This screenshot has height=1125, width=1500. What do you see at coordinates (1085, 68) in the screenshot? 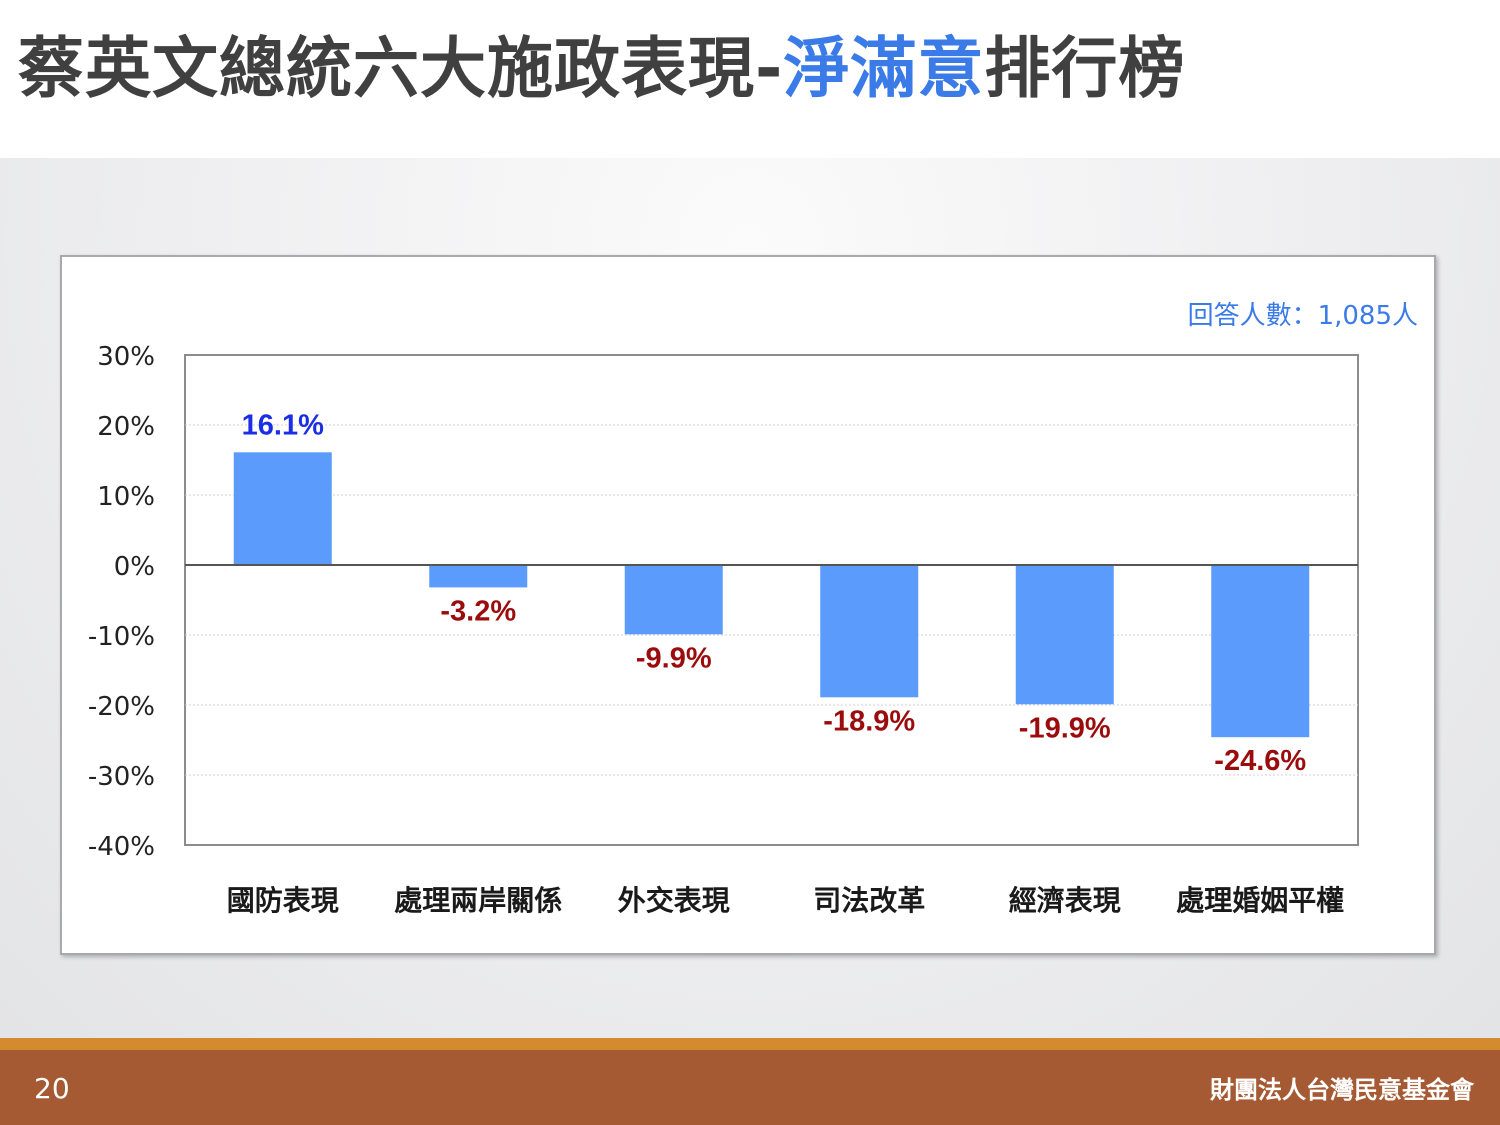
I see `title-suffix: 排行榜` at bounding box center [1085, 68].